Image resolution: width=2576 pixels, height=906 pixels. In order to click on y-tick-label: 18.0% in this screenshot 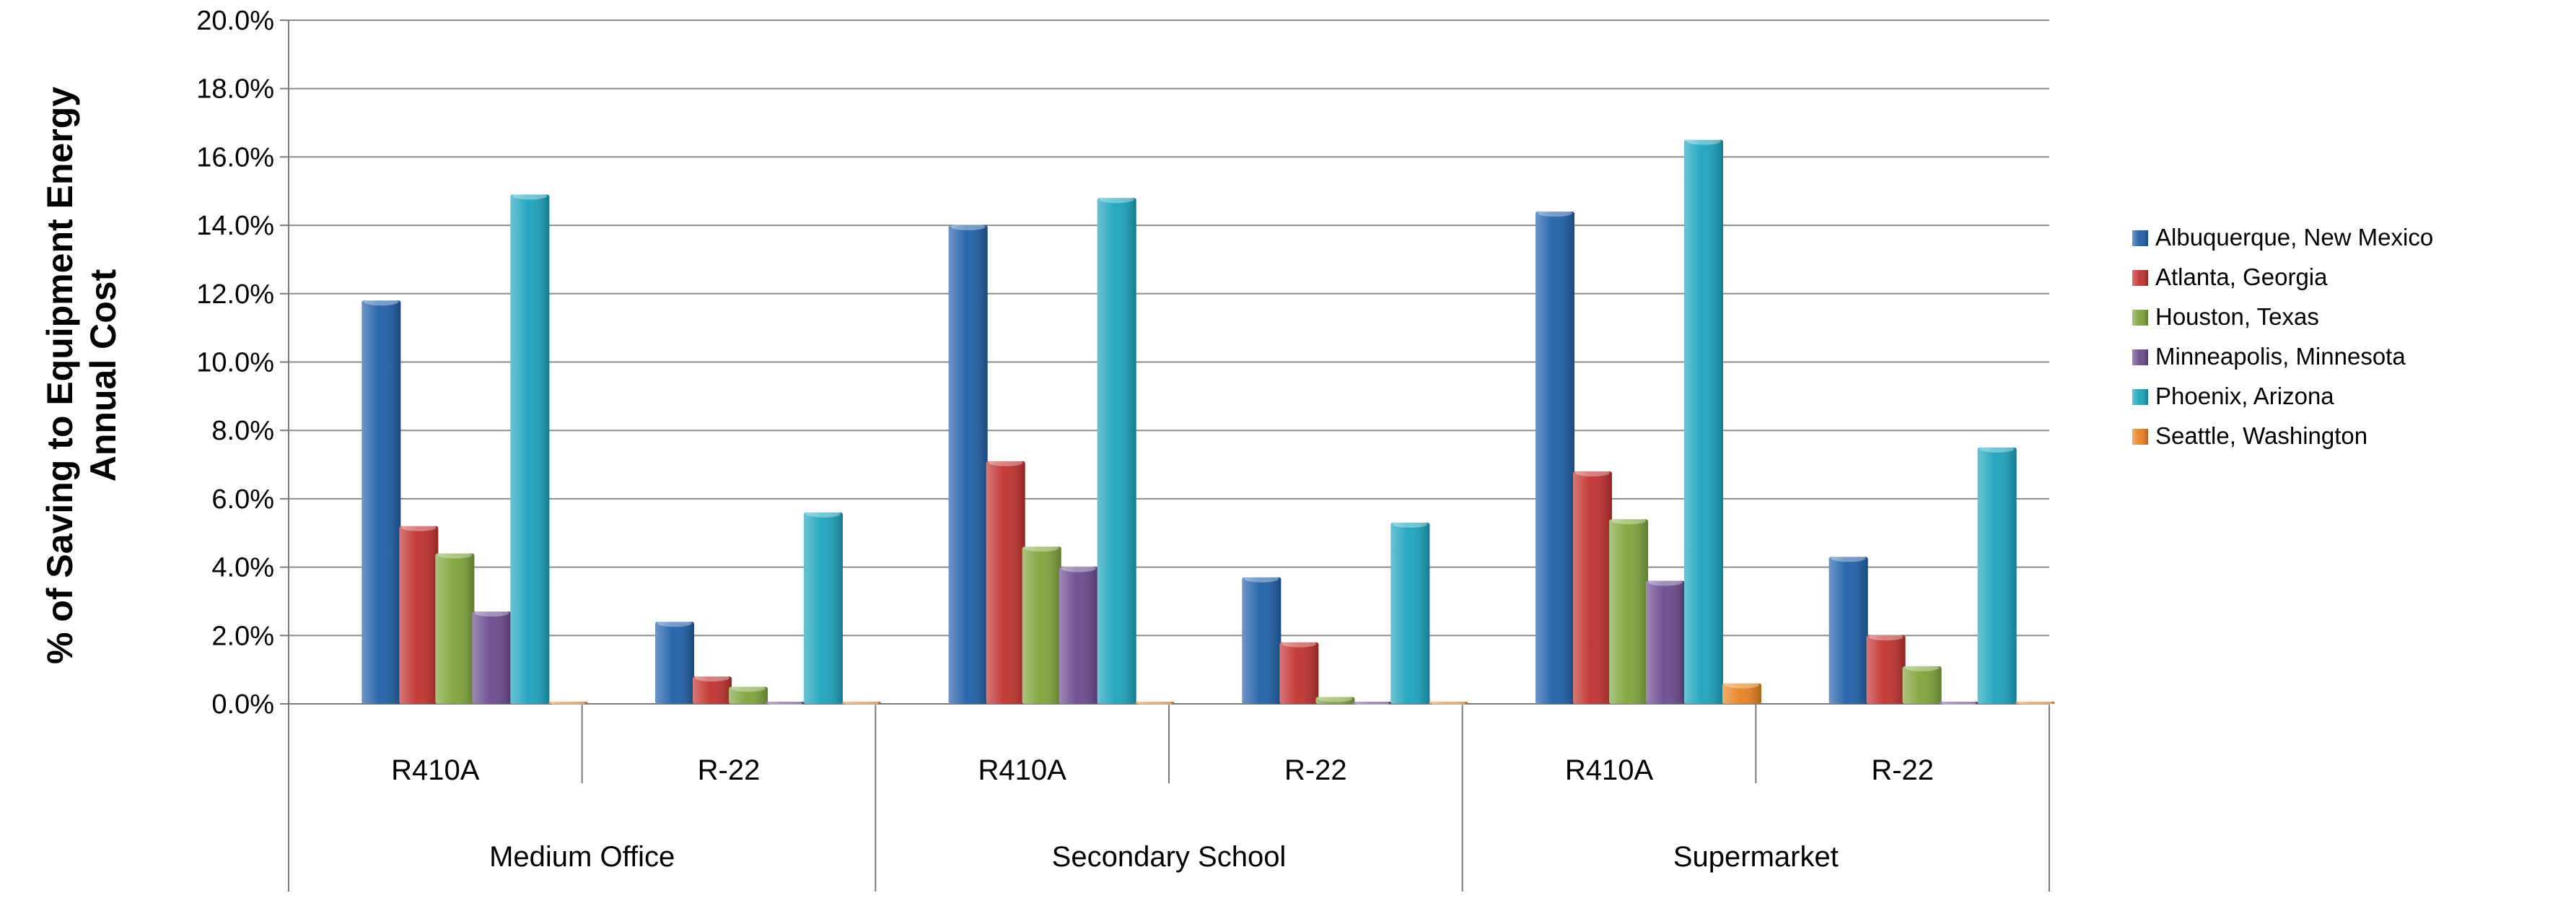, I will do `click(235, 90)`.